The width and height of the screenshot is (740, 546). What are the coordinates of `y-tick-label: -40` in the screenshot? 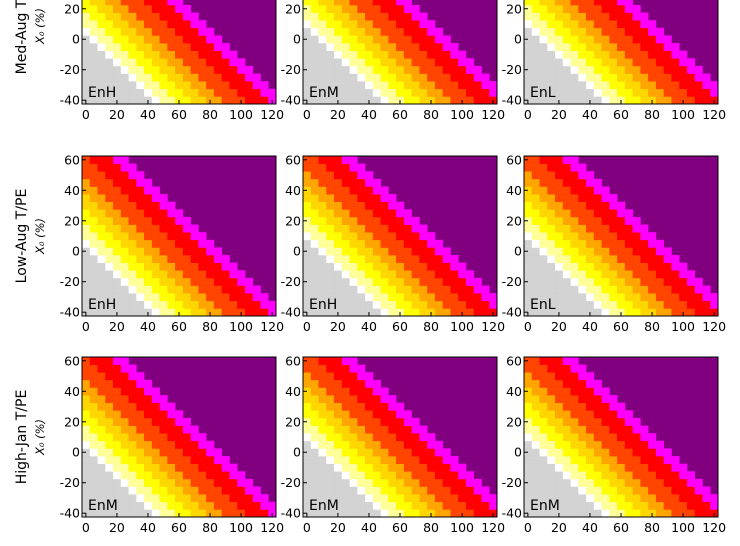 It's located at (70, 513).